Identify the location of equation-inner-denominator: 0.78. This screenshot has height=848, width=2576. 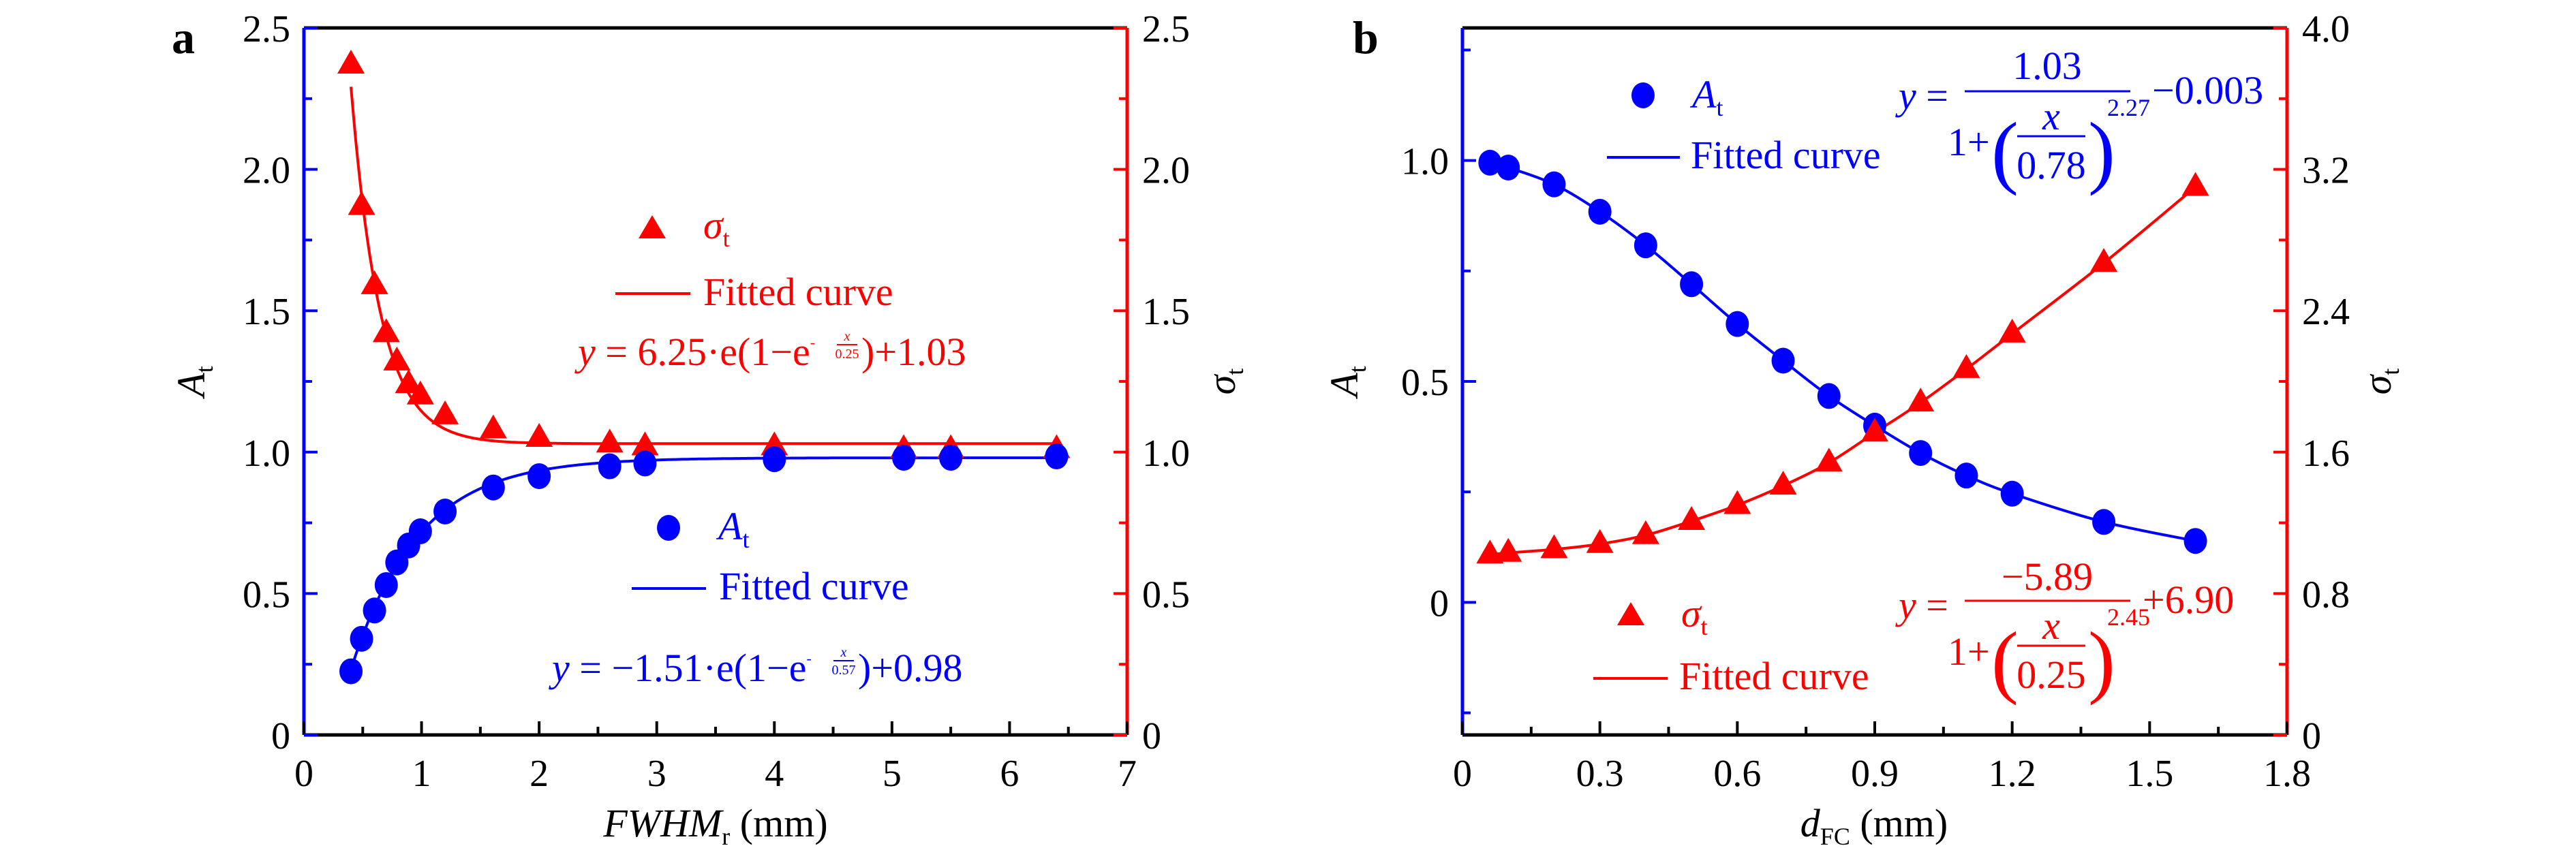
(2051, 165).